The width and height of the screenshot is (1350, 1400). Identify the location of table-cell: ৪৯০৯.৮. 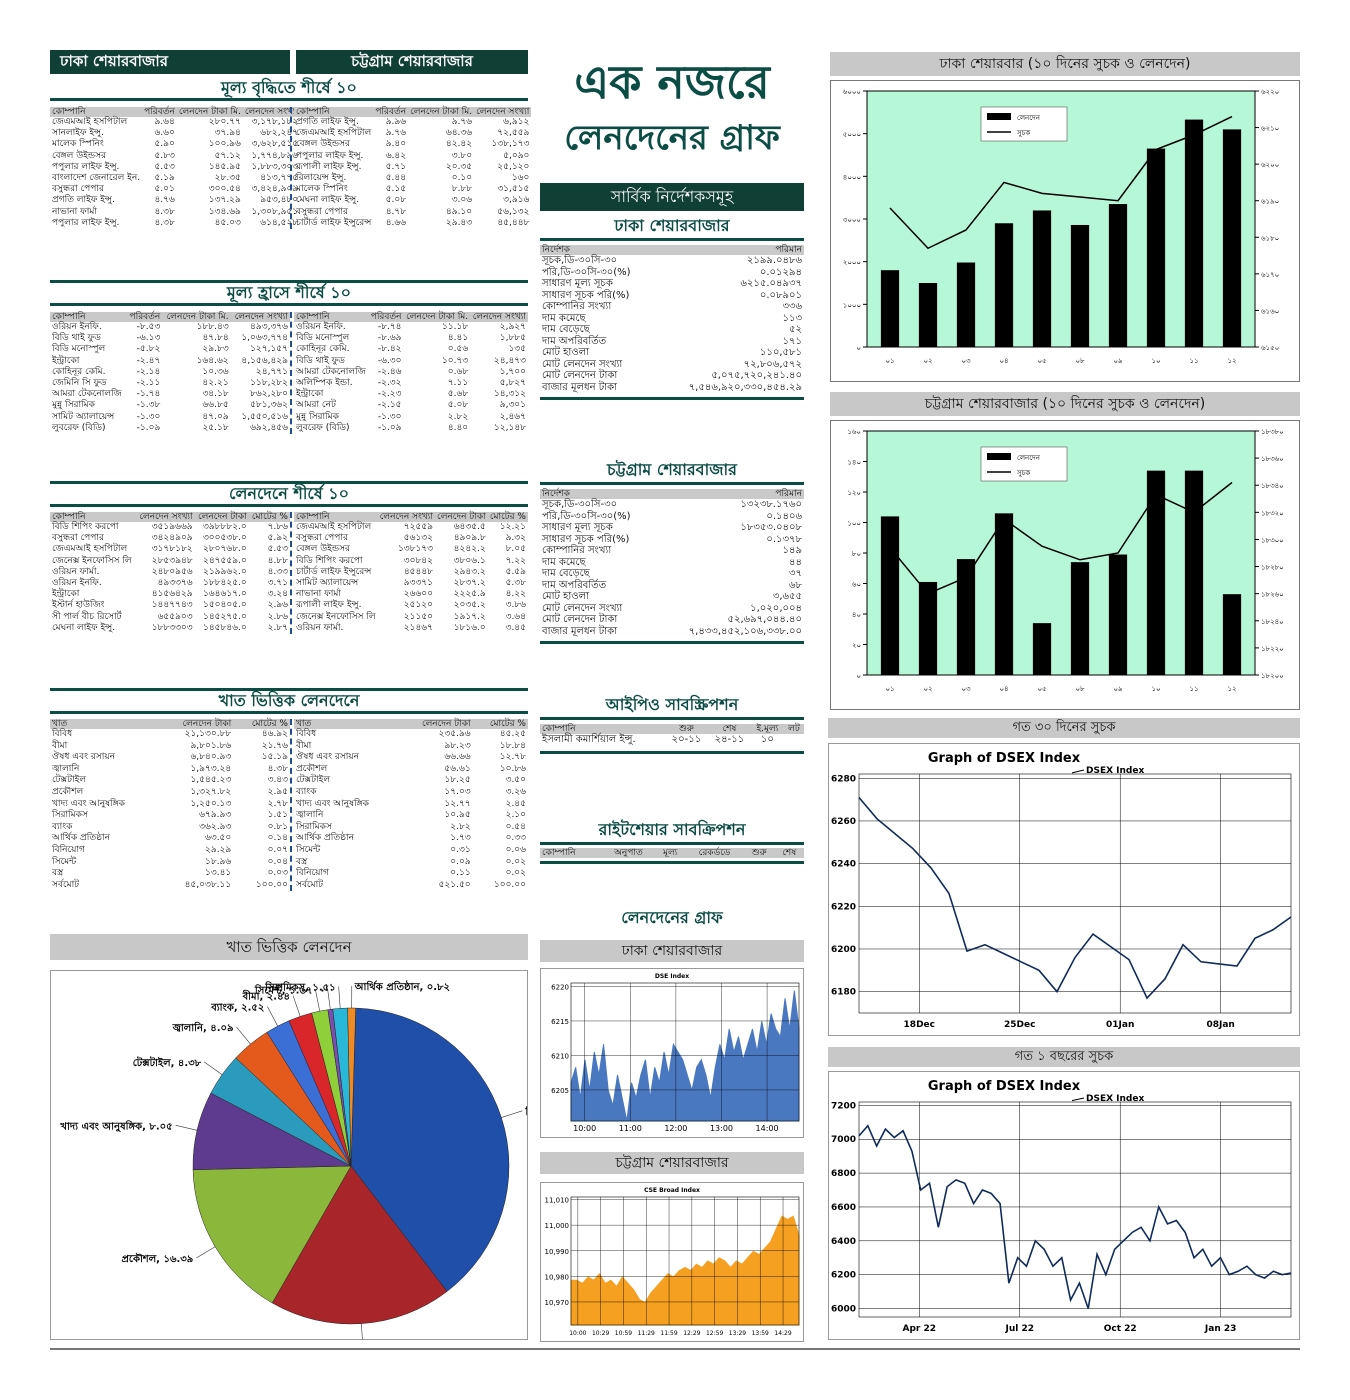
(469, 538).